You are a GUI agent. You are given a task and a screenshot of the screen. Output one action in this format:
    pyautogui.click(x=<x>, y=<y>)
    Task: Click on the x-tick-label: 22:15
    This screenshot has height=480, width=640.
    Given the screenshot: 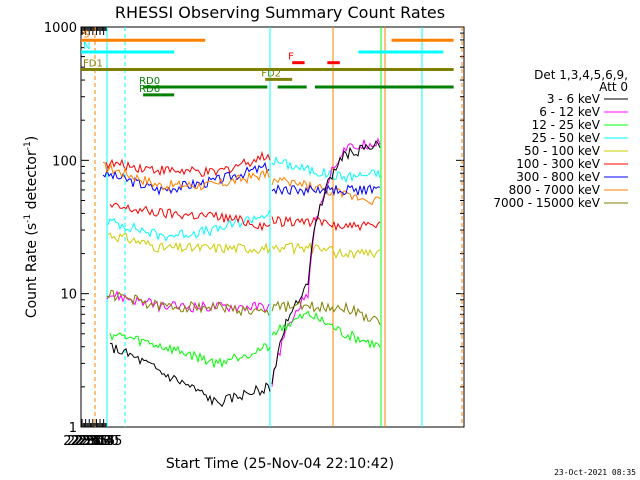 What is the action you would take?
    pyautogui.click(x=81, y=441)
    